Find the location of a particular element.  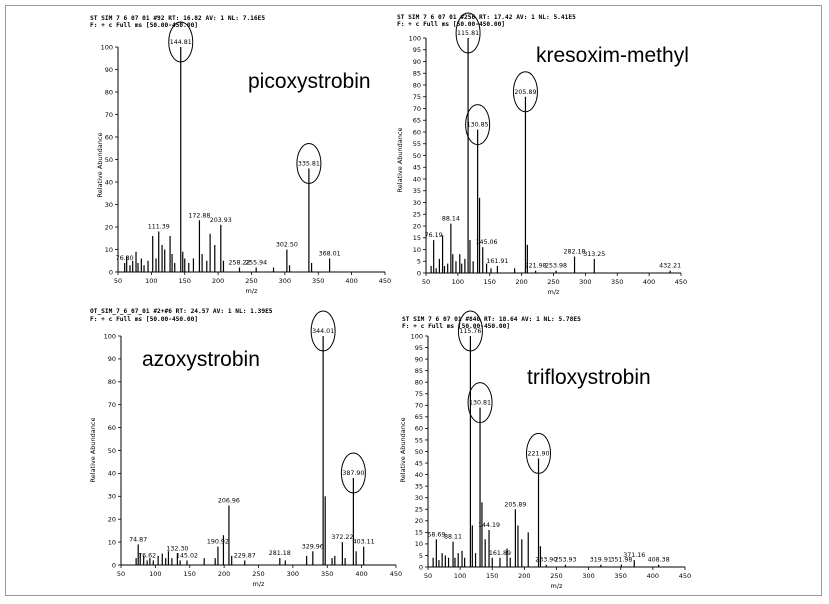

peak-label: 253.98 is located at coordinates (556, 266).